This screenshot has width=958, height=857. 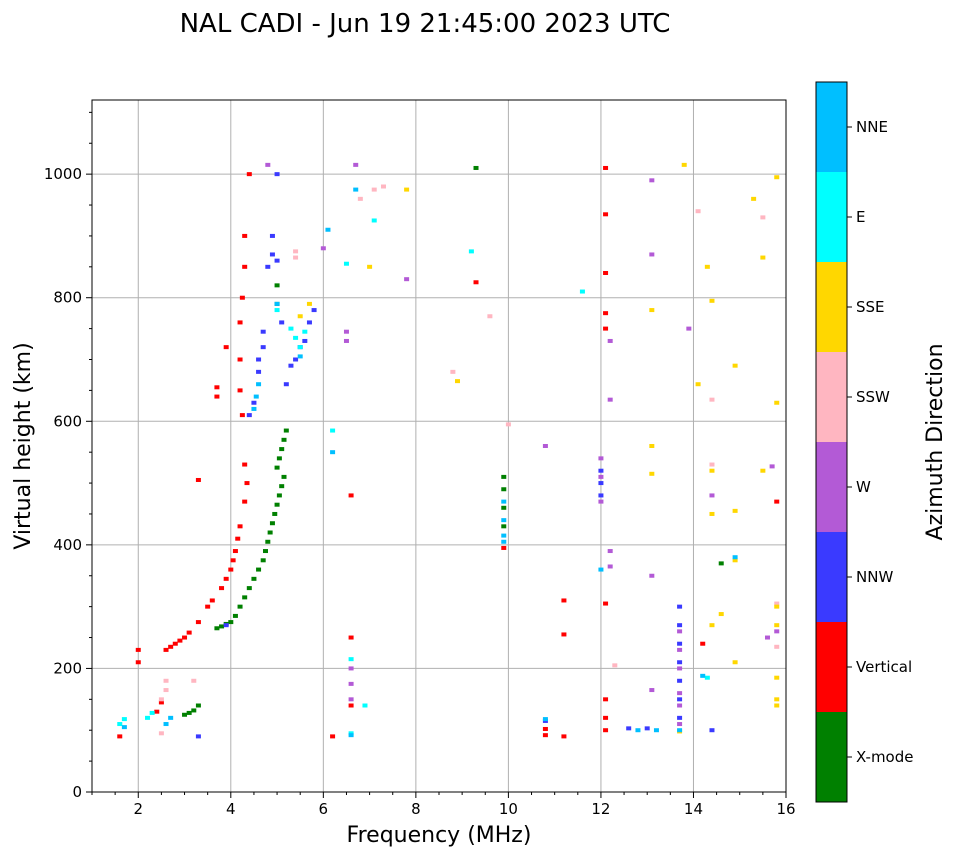 I want to click on x-tick-label: 10, so click(x=508, y=809).